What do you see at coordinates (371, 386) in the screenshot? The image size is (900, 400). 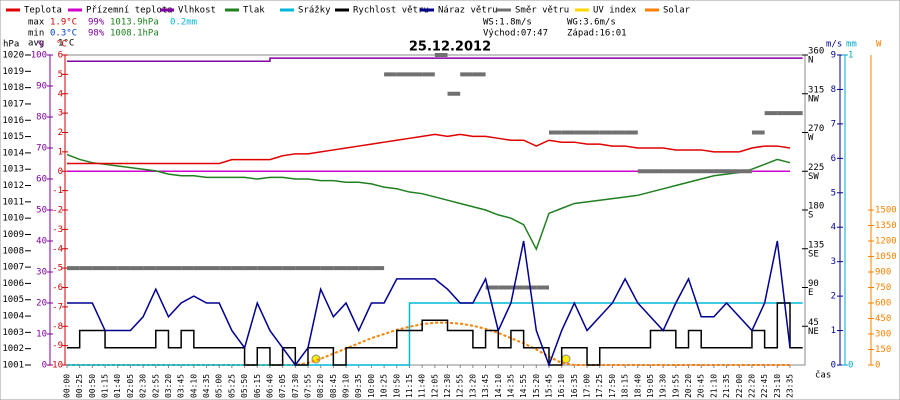 I see `x-tick-label: 10:00` at bounding box center [371, 386].